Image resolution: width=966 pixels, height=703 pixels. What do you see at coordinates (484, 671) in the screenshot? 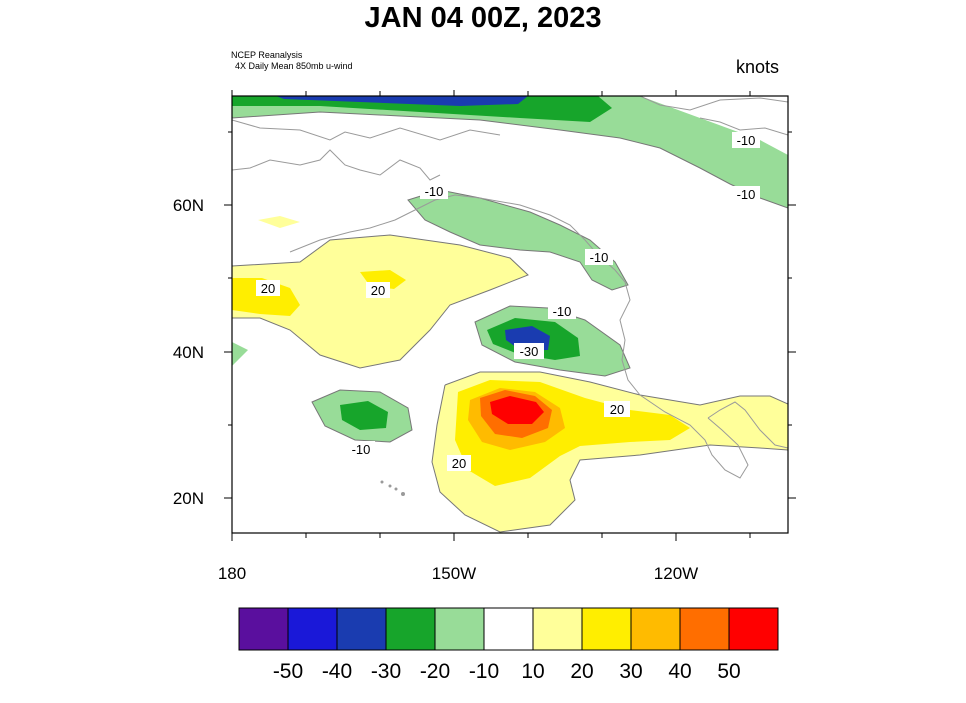
I see `colorbar-tick-label: -10` at bounding box center [484, 671].